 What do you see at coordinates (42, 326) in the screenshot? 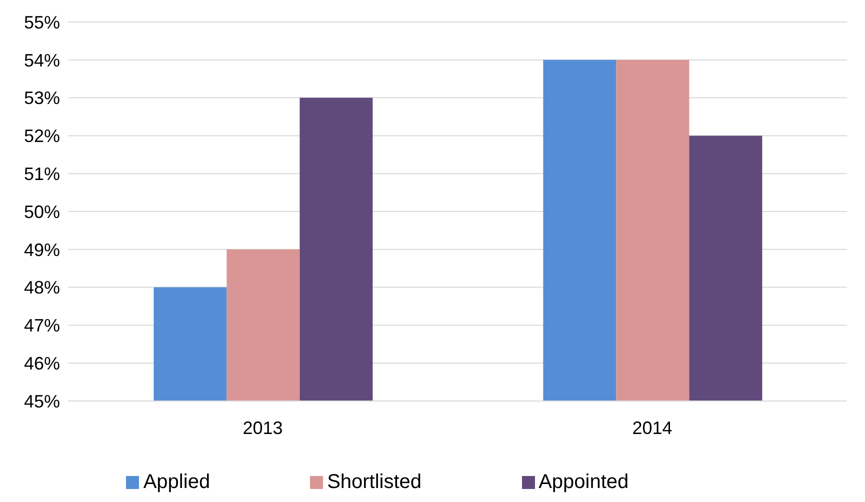
I see `y-tick-label: 47%` at bounding box center [42, 326].